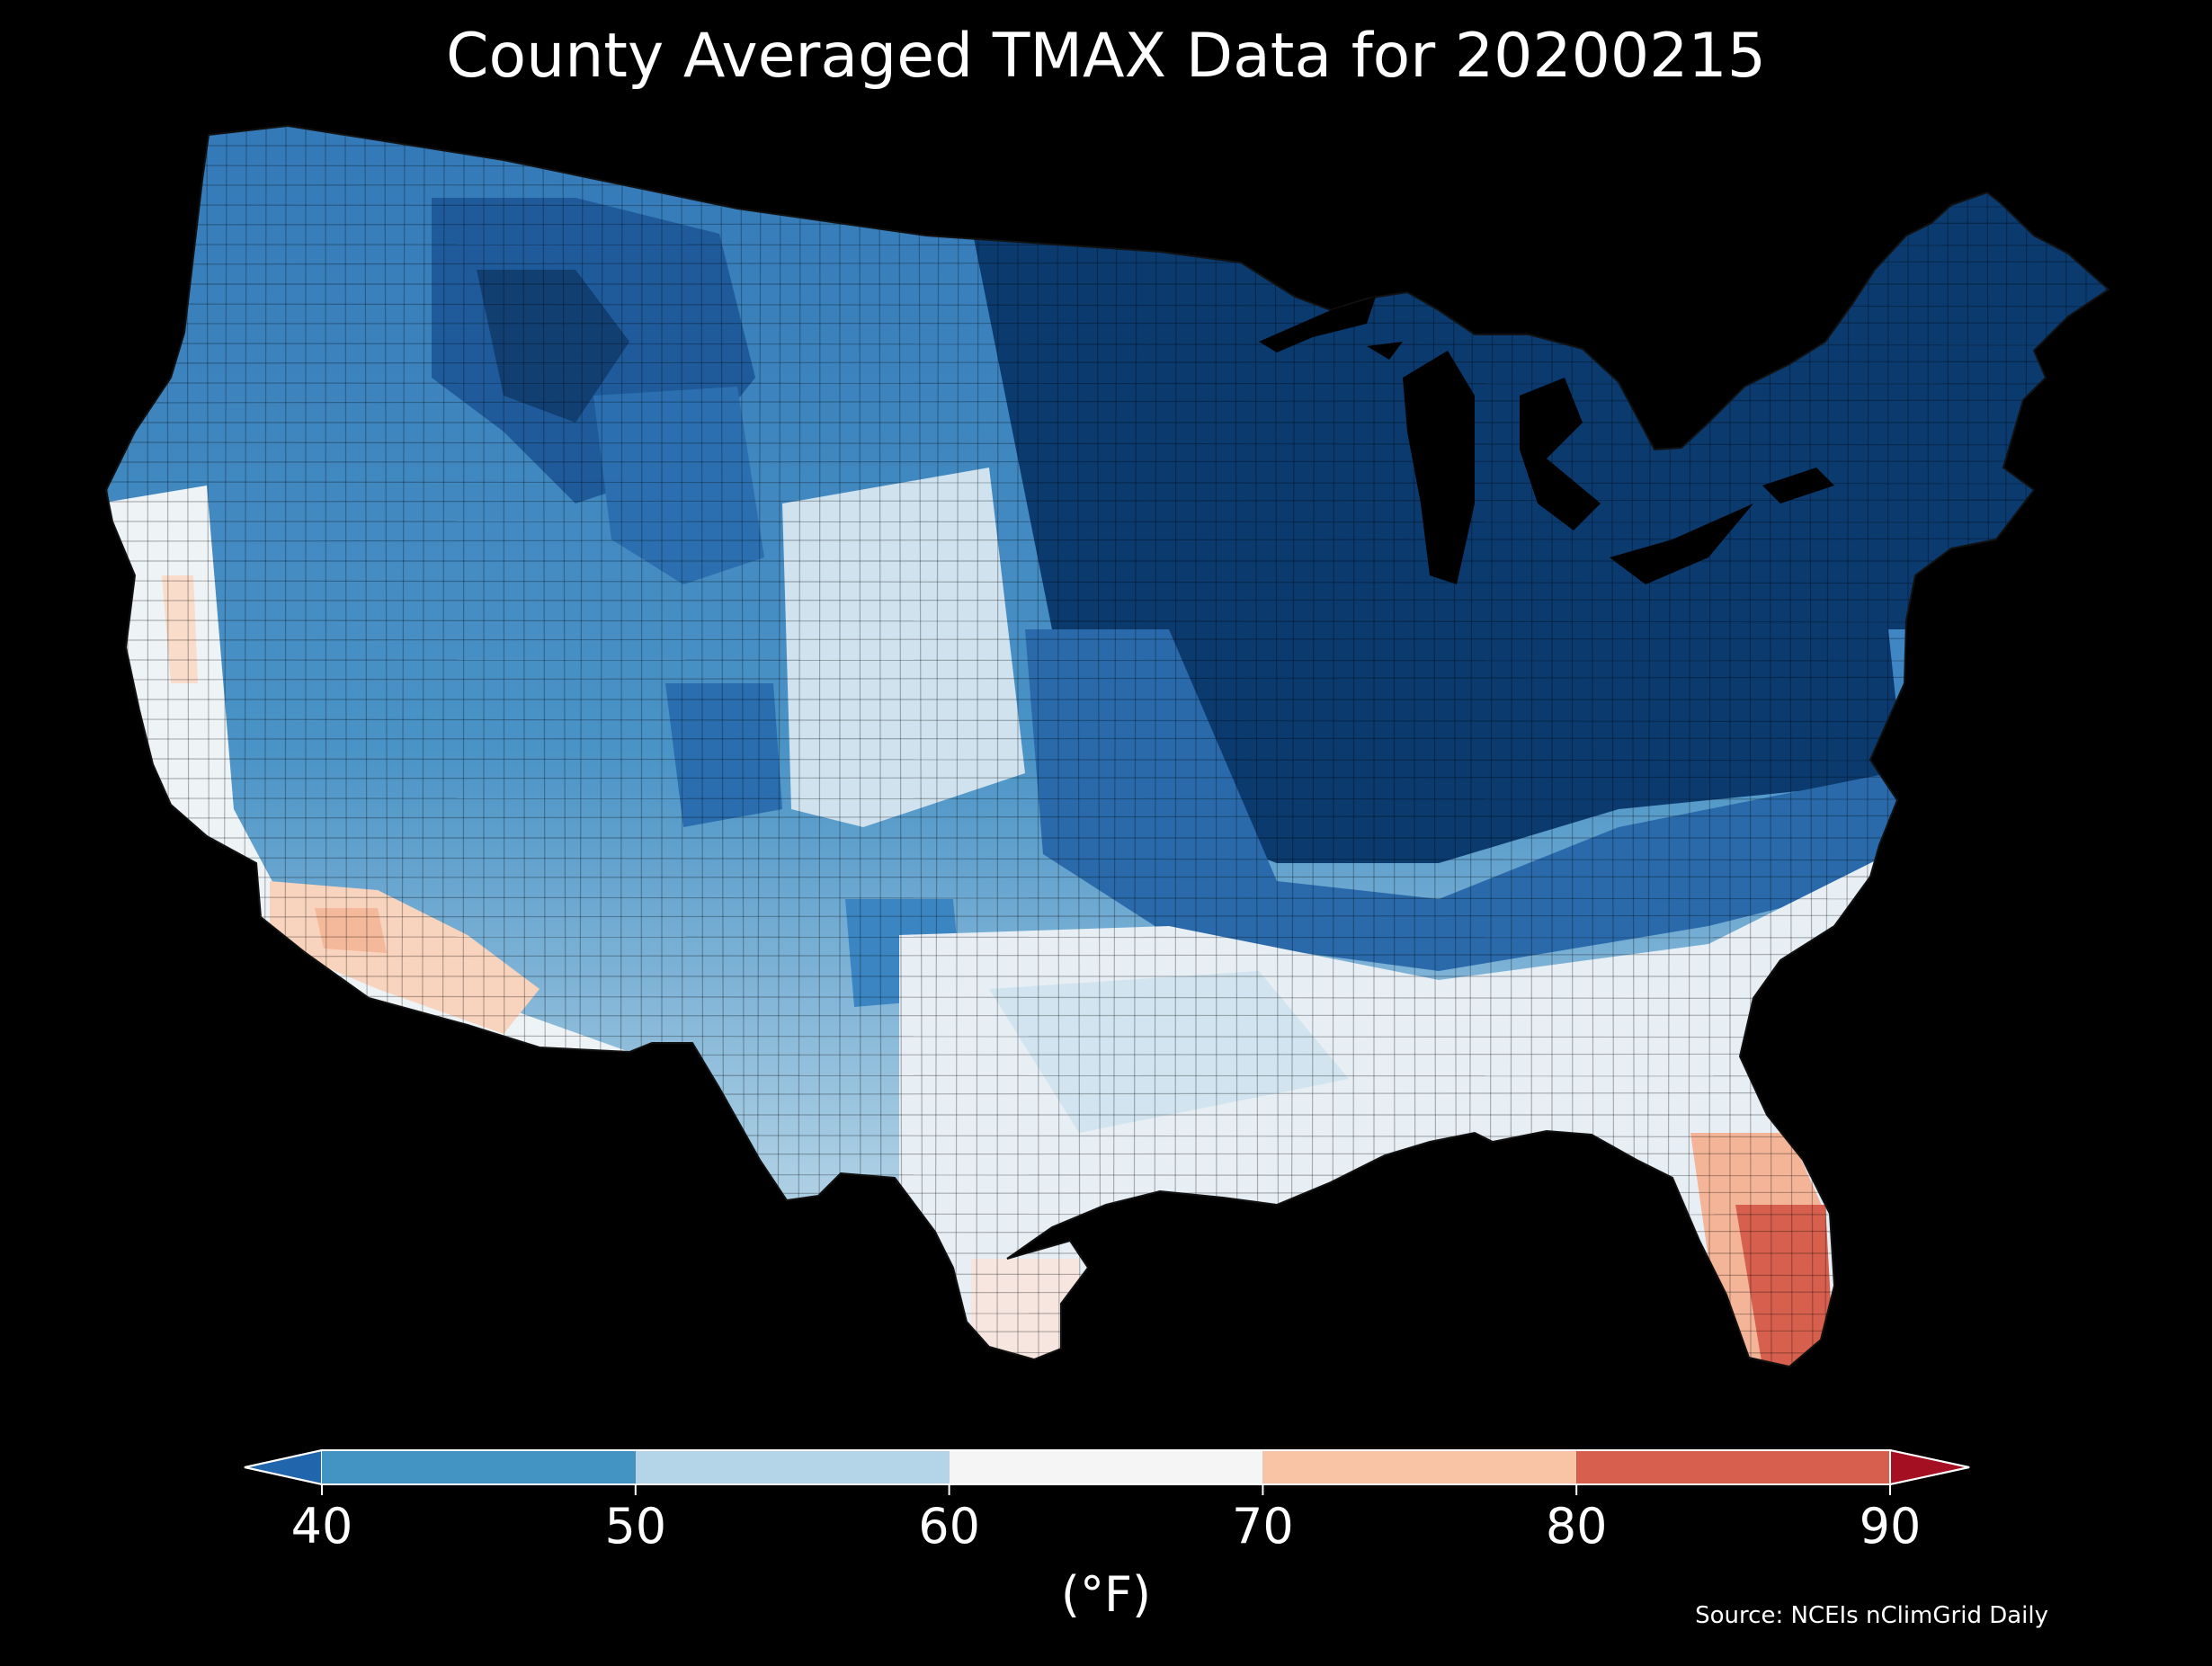 Image resolution: width=2212 pixels, height=1666 pixels. I want to click on colorbar-tick-label: 80, so click(1577, 1527).